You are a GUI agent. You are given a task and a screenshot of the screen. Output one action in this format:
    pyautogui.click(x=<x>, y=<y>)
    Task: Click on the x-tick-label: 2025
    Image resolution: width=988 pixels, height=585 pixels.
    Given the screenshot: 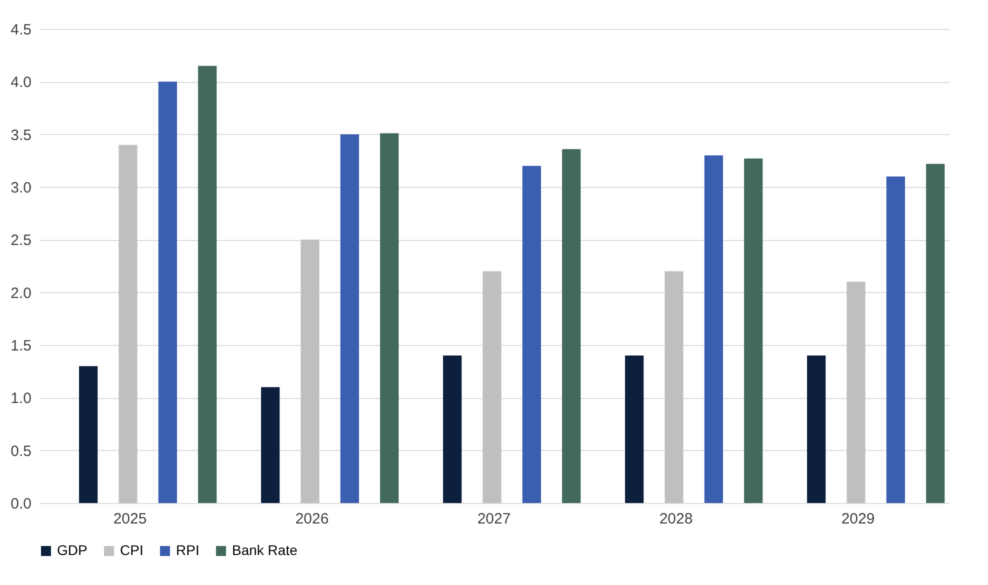 What is the action you would take?
    pyautogui.click(x=130, y=519)
    